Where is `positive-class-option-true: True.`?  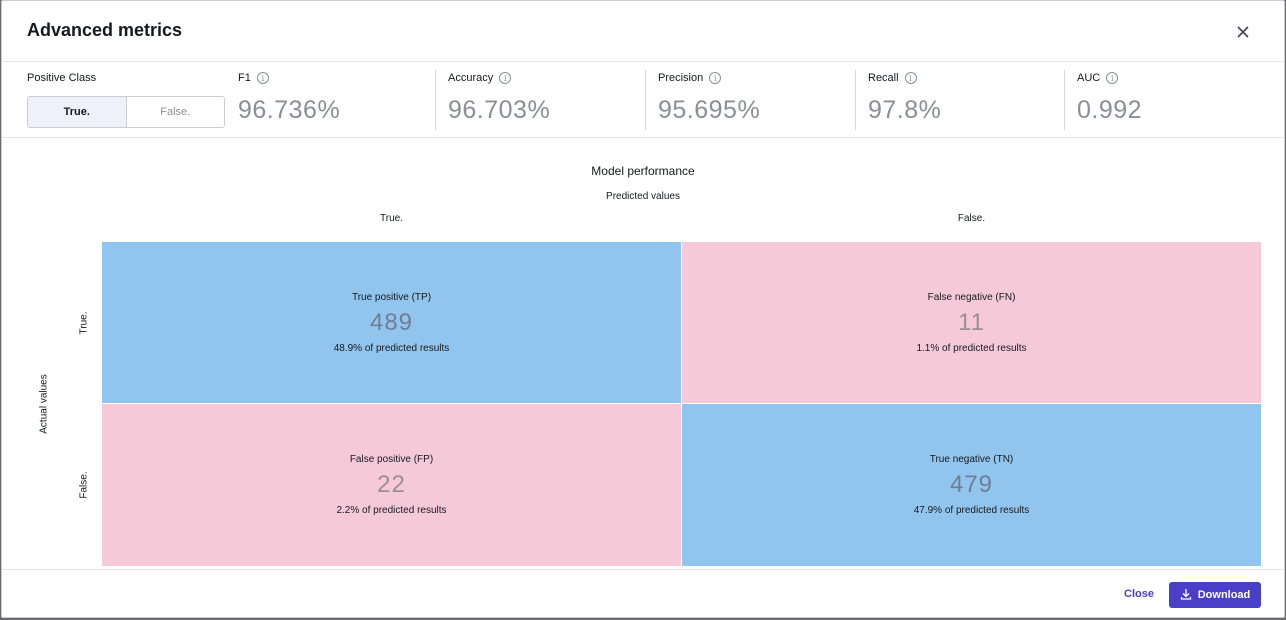 positive-class-option-true: True. is located at coordinates (77, 112).